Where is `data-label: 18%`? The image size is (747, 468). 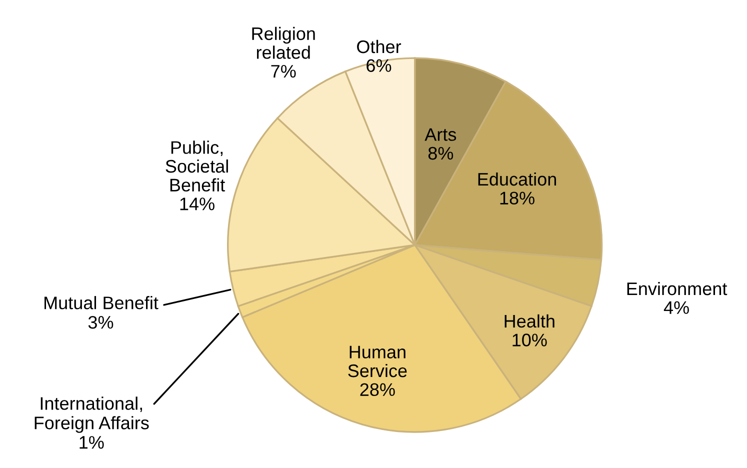 data-label: 18% is located at coordinates (517, 198).